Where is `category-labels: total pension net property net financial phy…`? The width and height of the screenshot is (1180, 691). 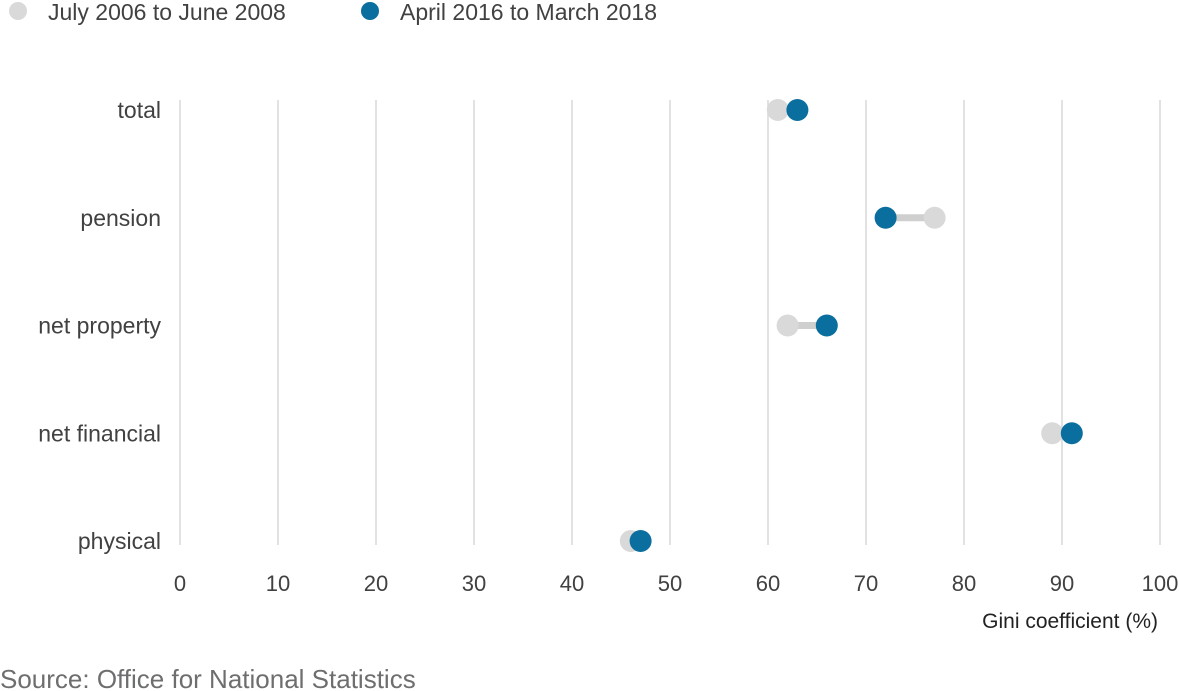 category-labels: total pension net property net financial phy… is located at coordinates (99, 325).